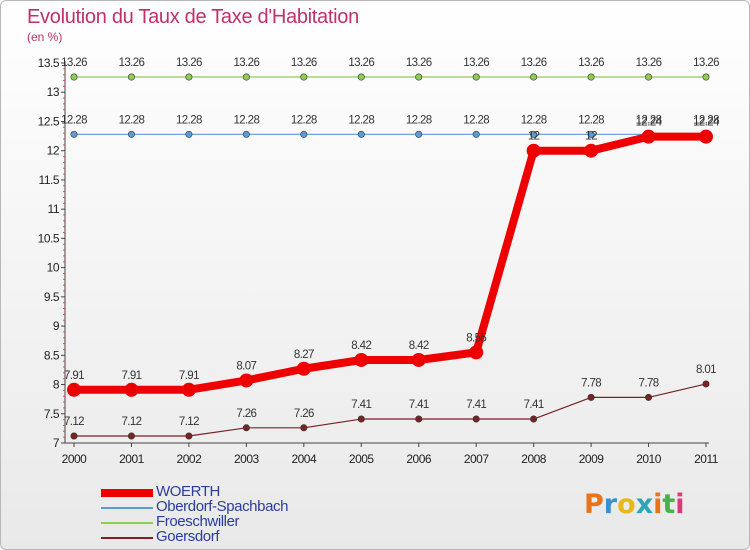 The height and width of the screenshot is (550, 750). What do you see at coordinates (49, 121) in the screenshot?
I see `y-tick-label: 12.5` at bounding box center [49, 121].